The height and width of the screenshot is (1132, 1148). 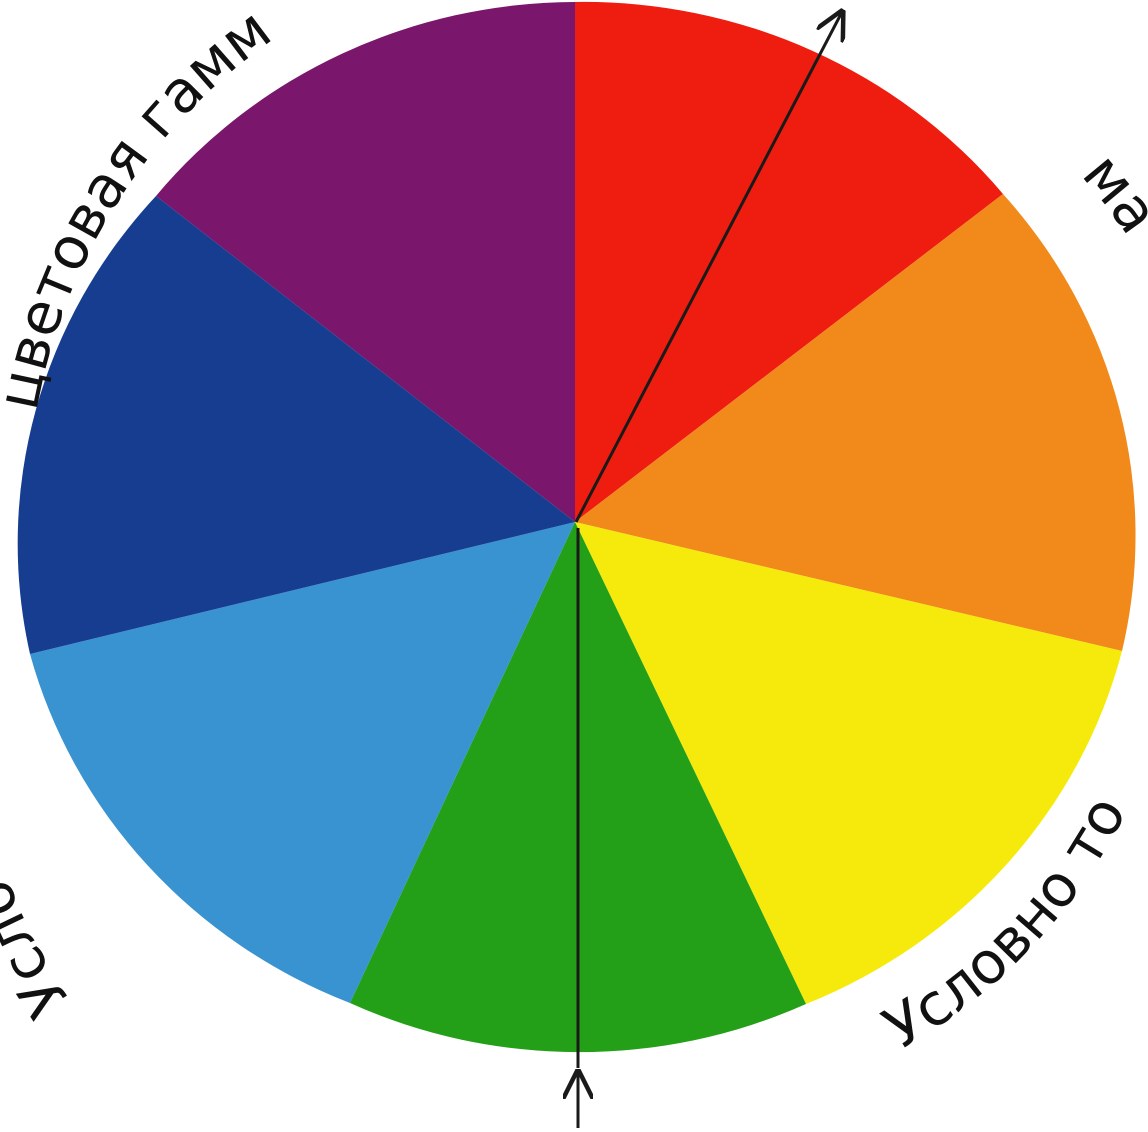 I want to click on label-top-right-text: ма, so click(x=1109, y=192).